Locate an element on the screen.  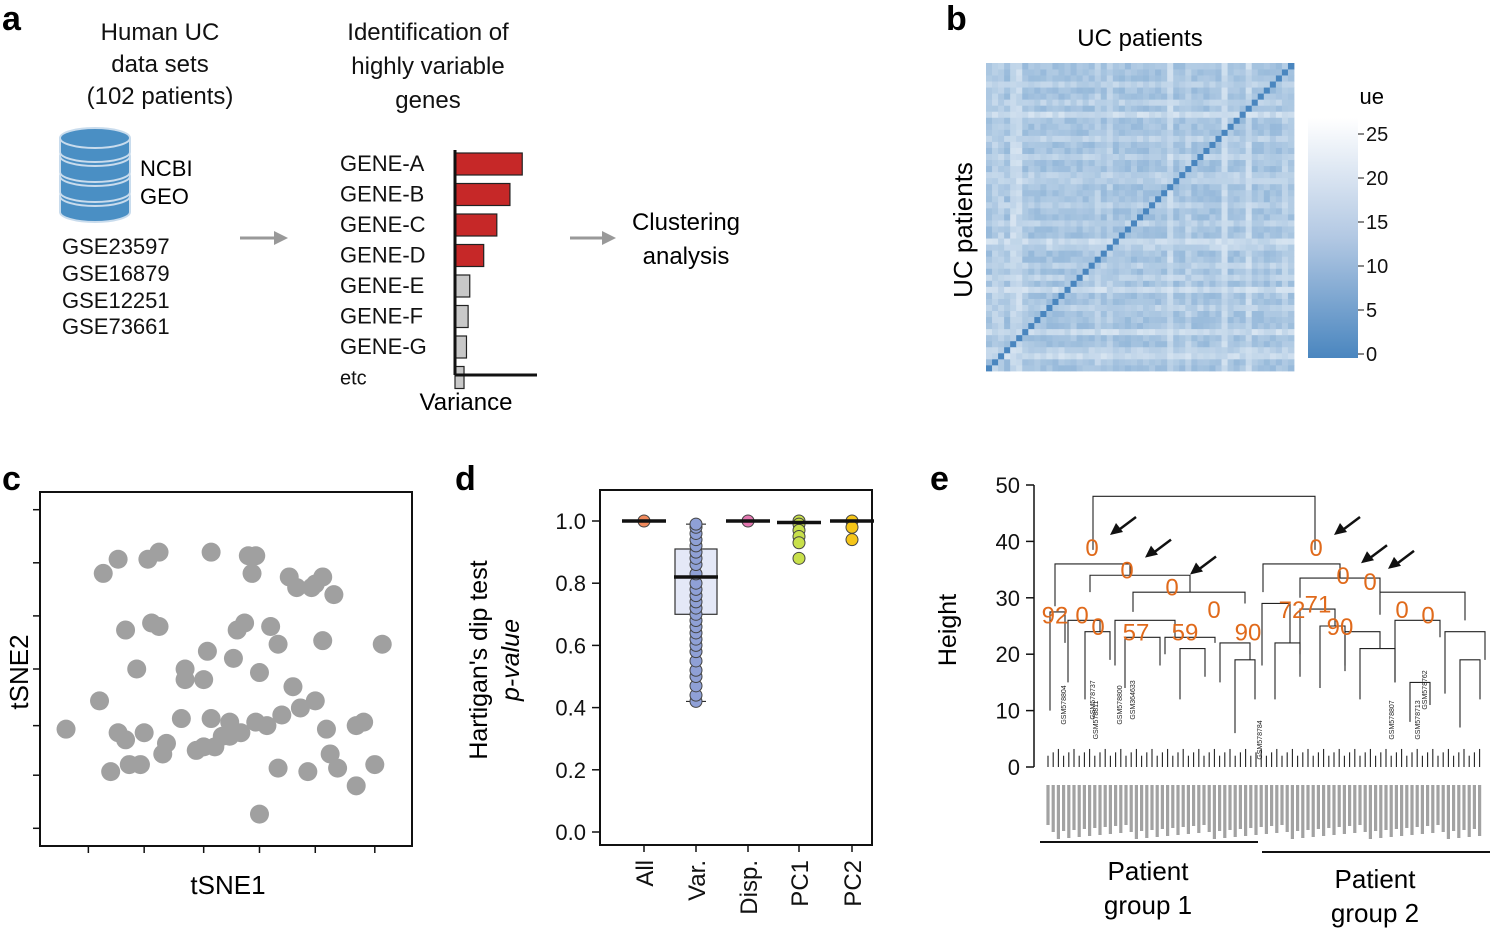
tsne-xlabel: tSNE1 is located at coordinates (227, 885).